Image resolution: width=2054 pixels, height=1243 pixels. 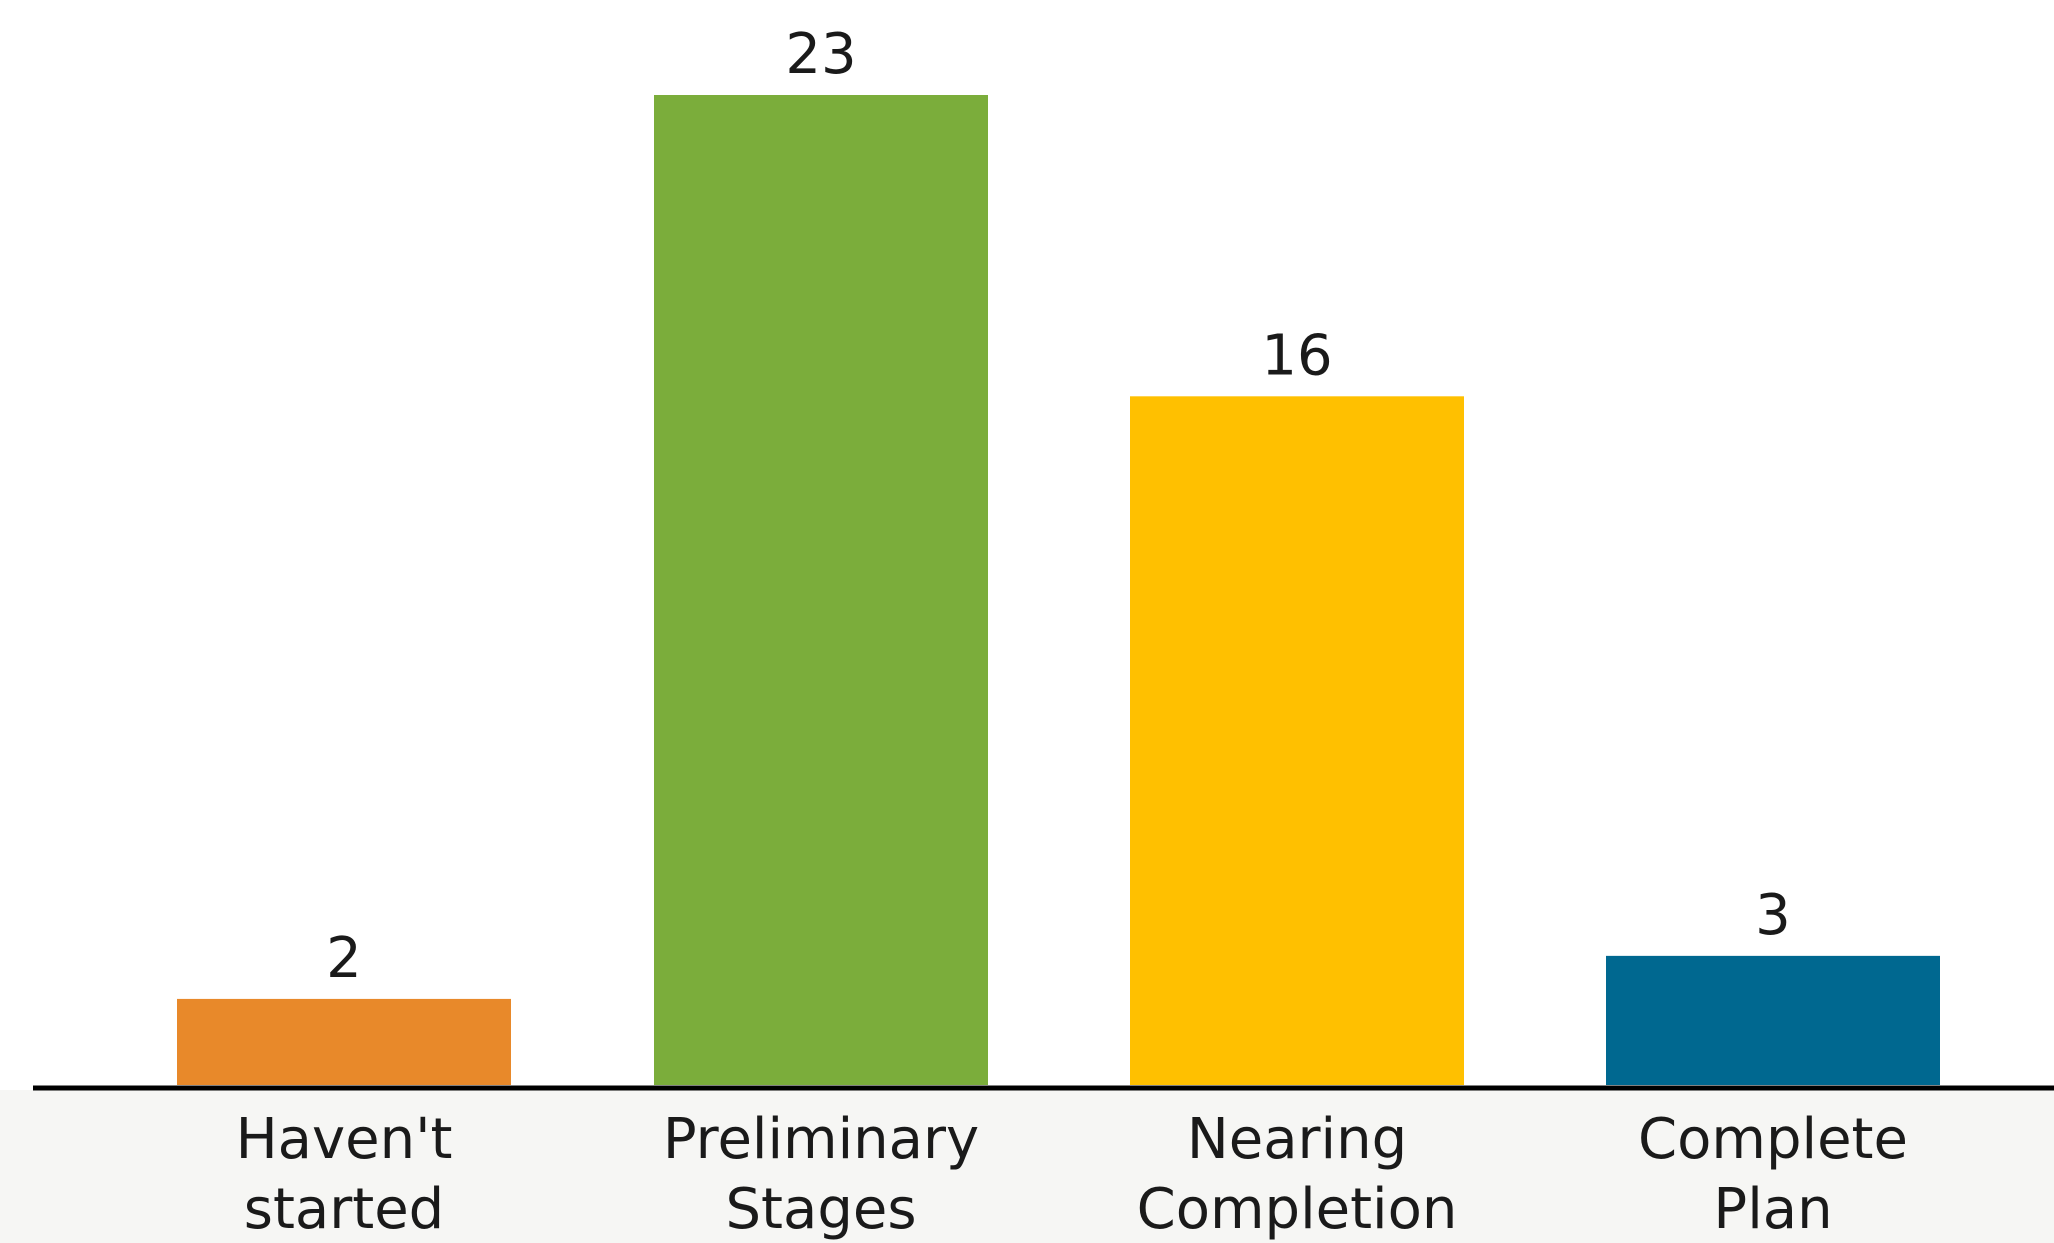 I want to click on category-label-0-line-1: started, so click(x=344, y=1209).